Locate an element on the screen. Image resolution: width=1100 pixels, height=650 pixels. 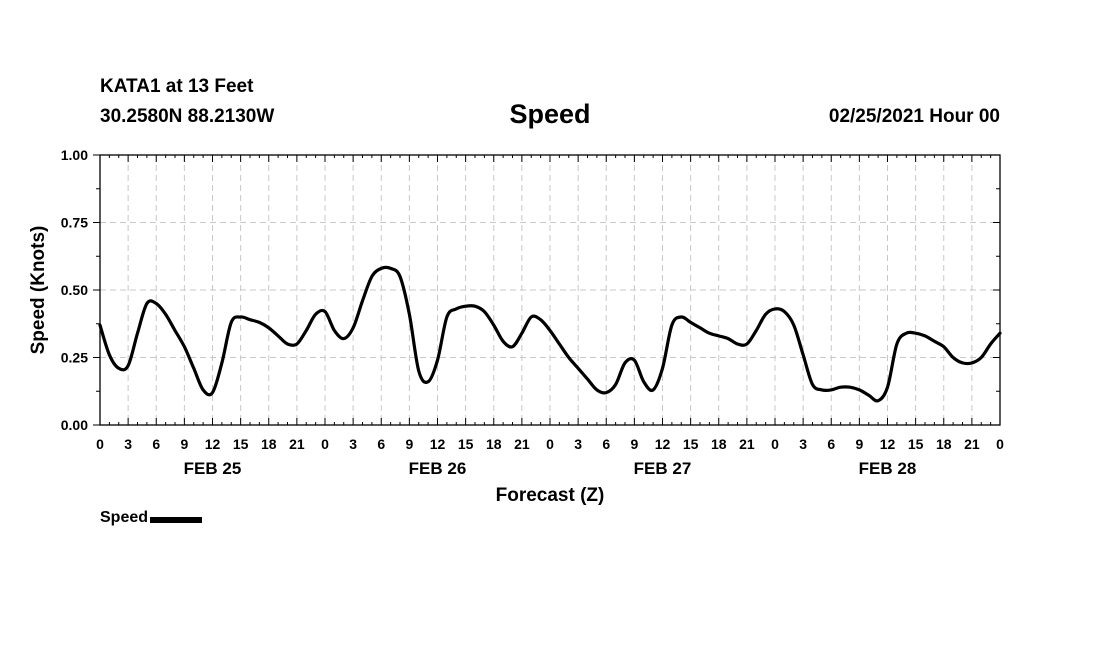
chart-title: Speed is located at coordinates (550, 114).